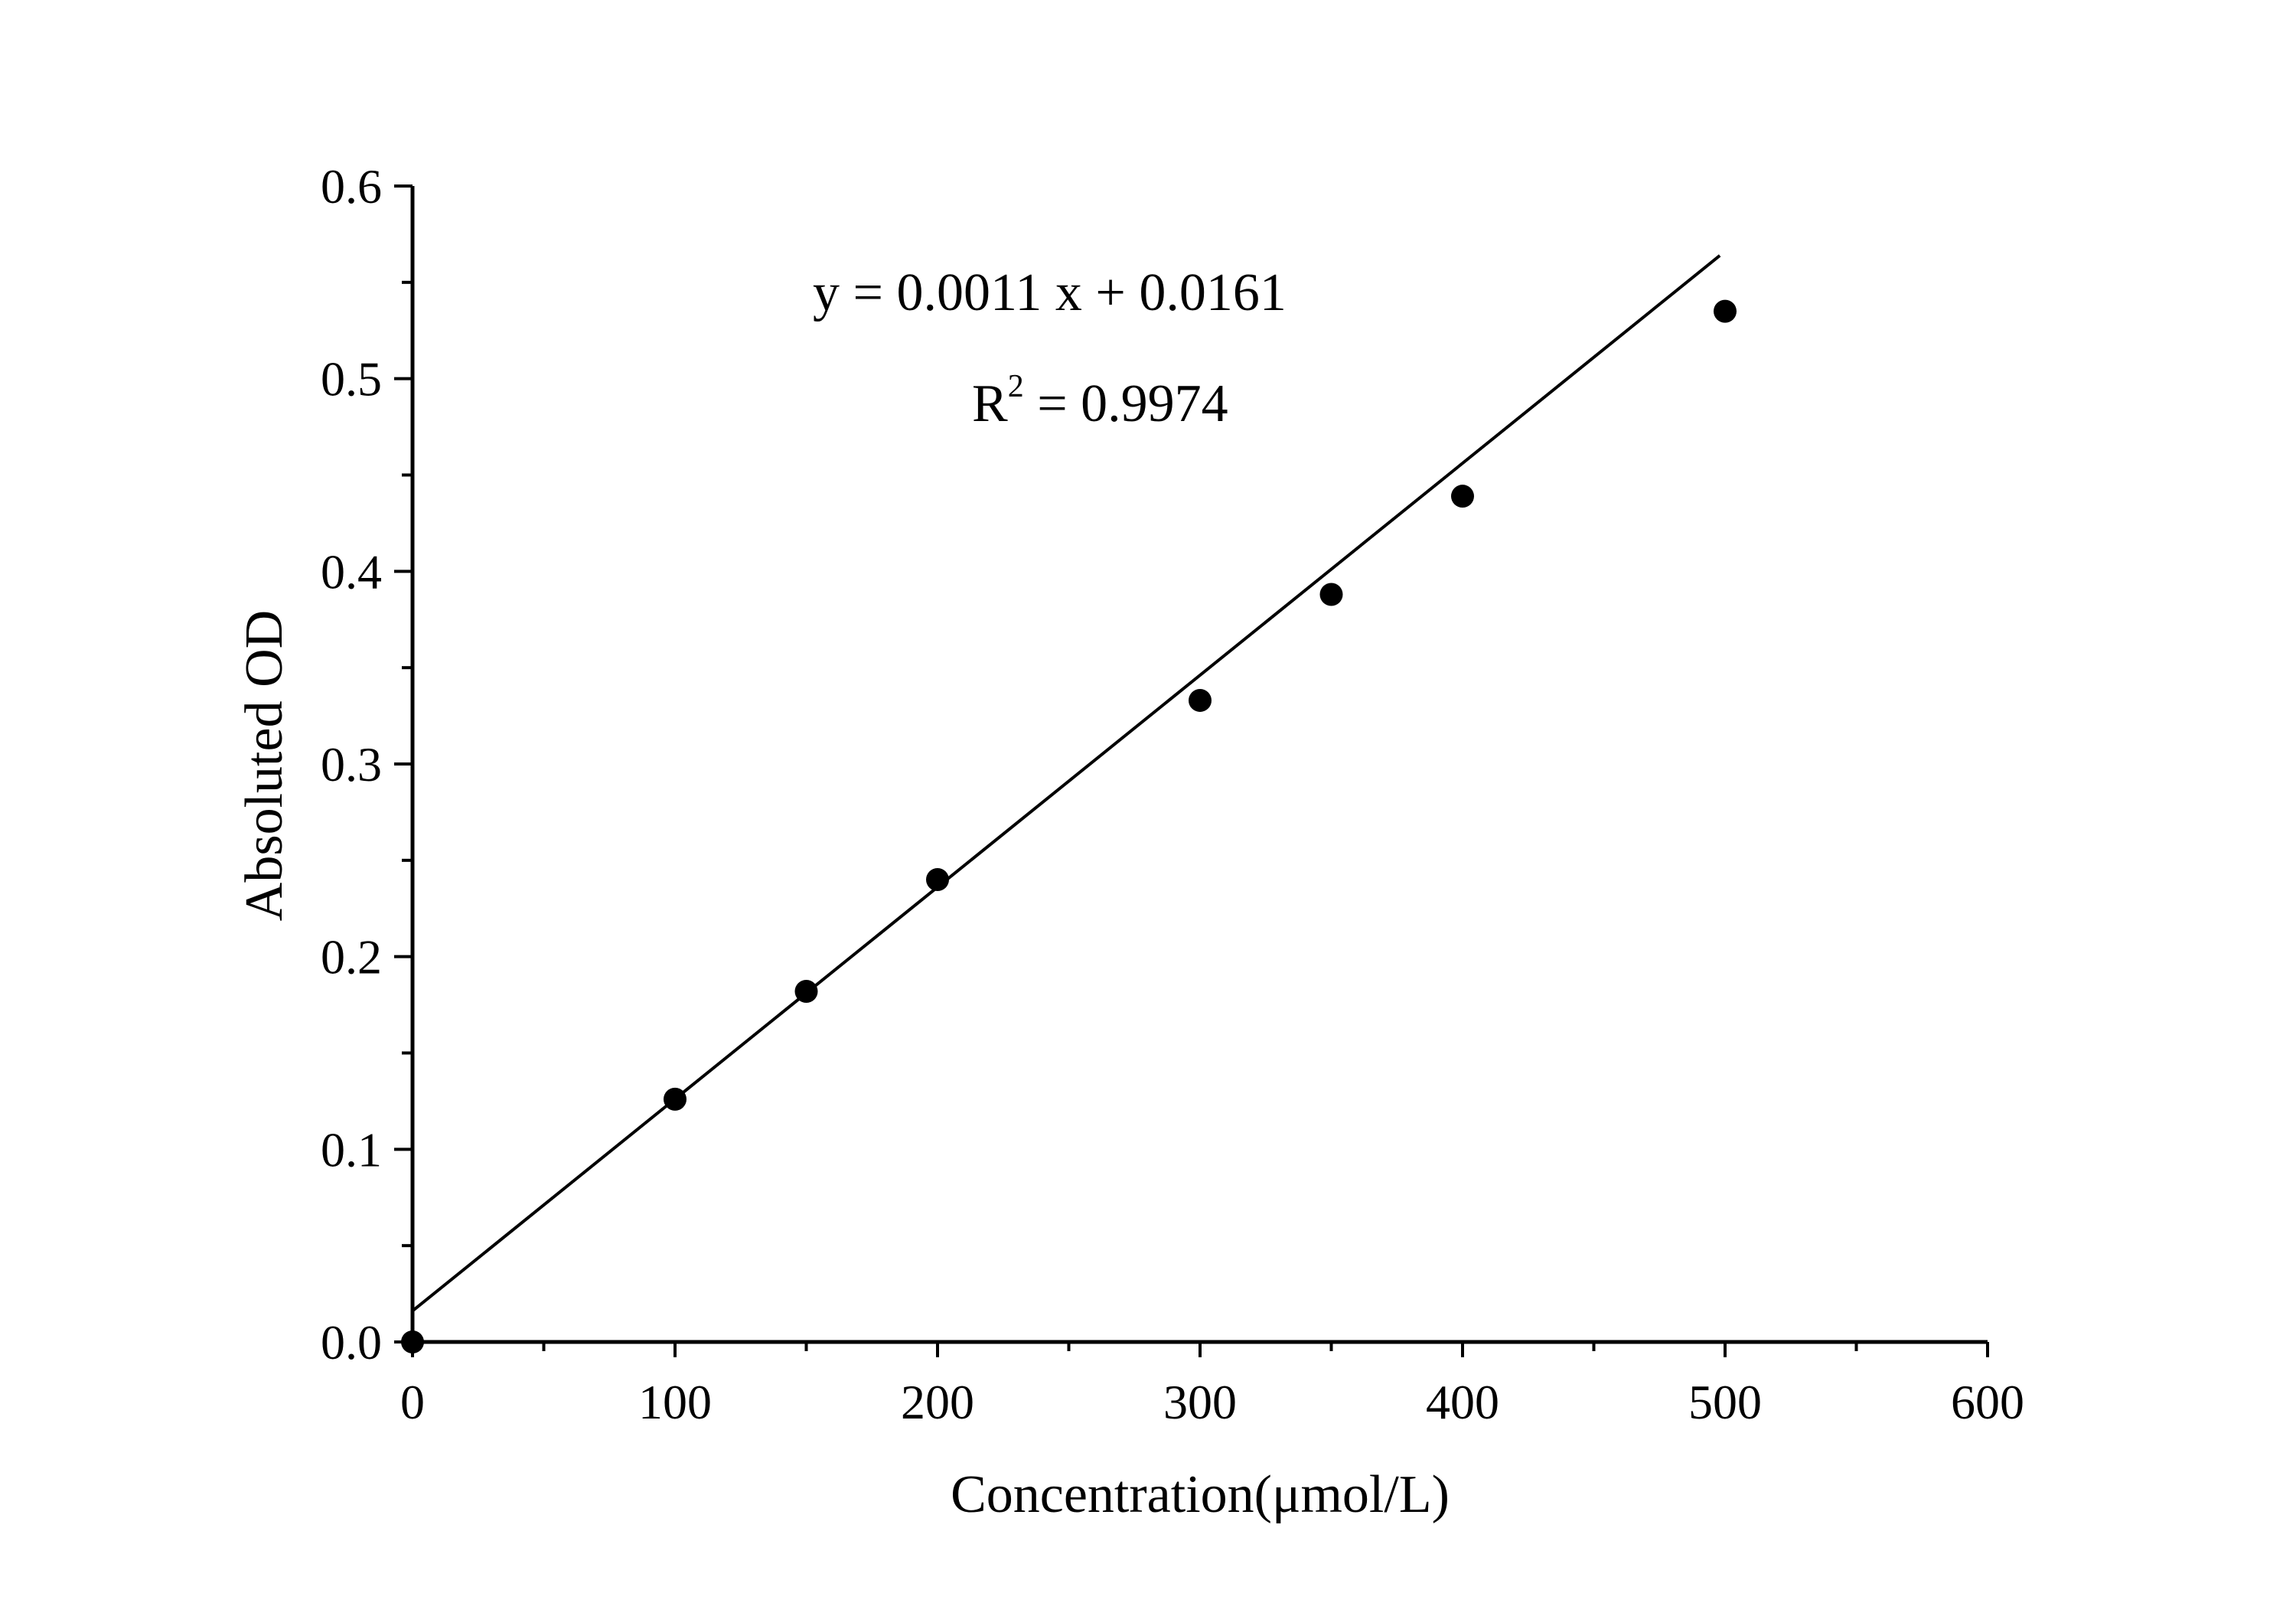 This screenshot has height=1603, width=2296. I want to click on r-squared-superscript: 2, so click(1016, 386).